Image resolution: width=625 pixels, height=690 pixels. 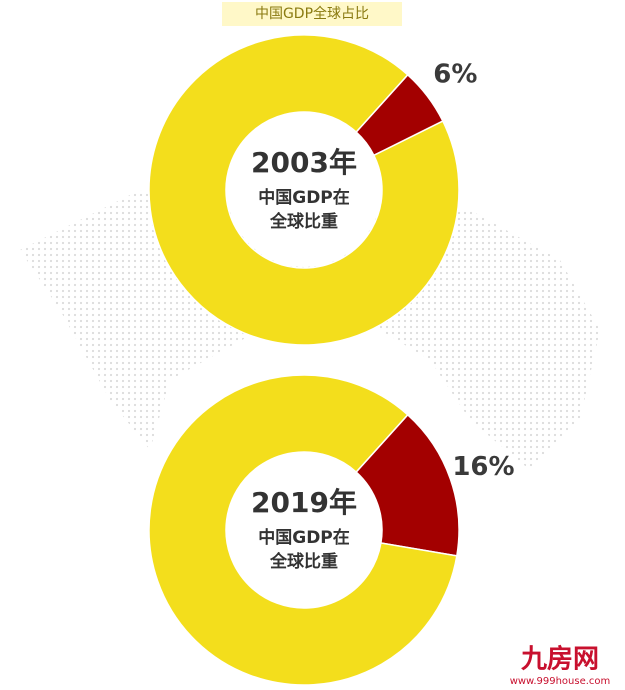 I want to click on center-text: 2019年, so click(x=304, y=502).